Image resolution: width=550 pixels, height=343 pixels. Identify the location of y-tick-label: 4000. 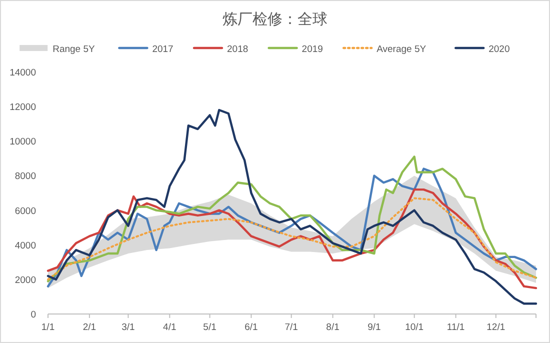
(25, 246).